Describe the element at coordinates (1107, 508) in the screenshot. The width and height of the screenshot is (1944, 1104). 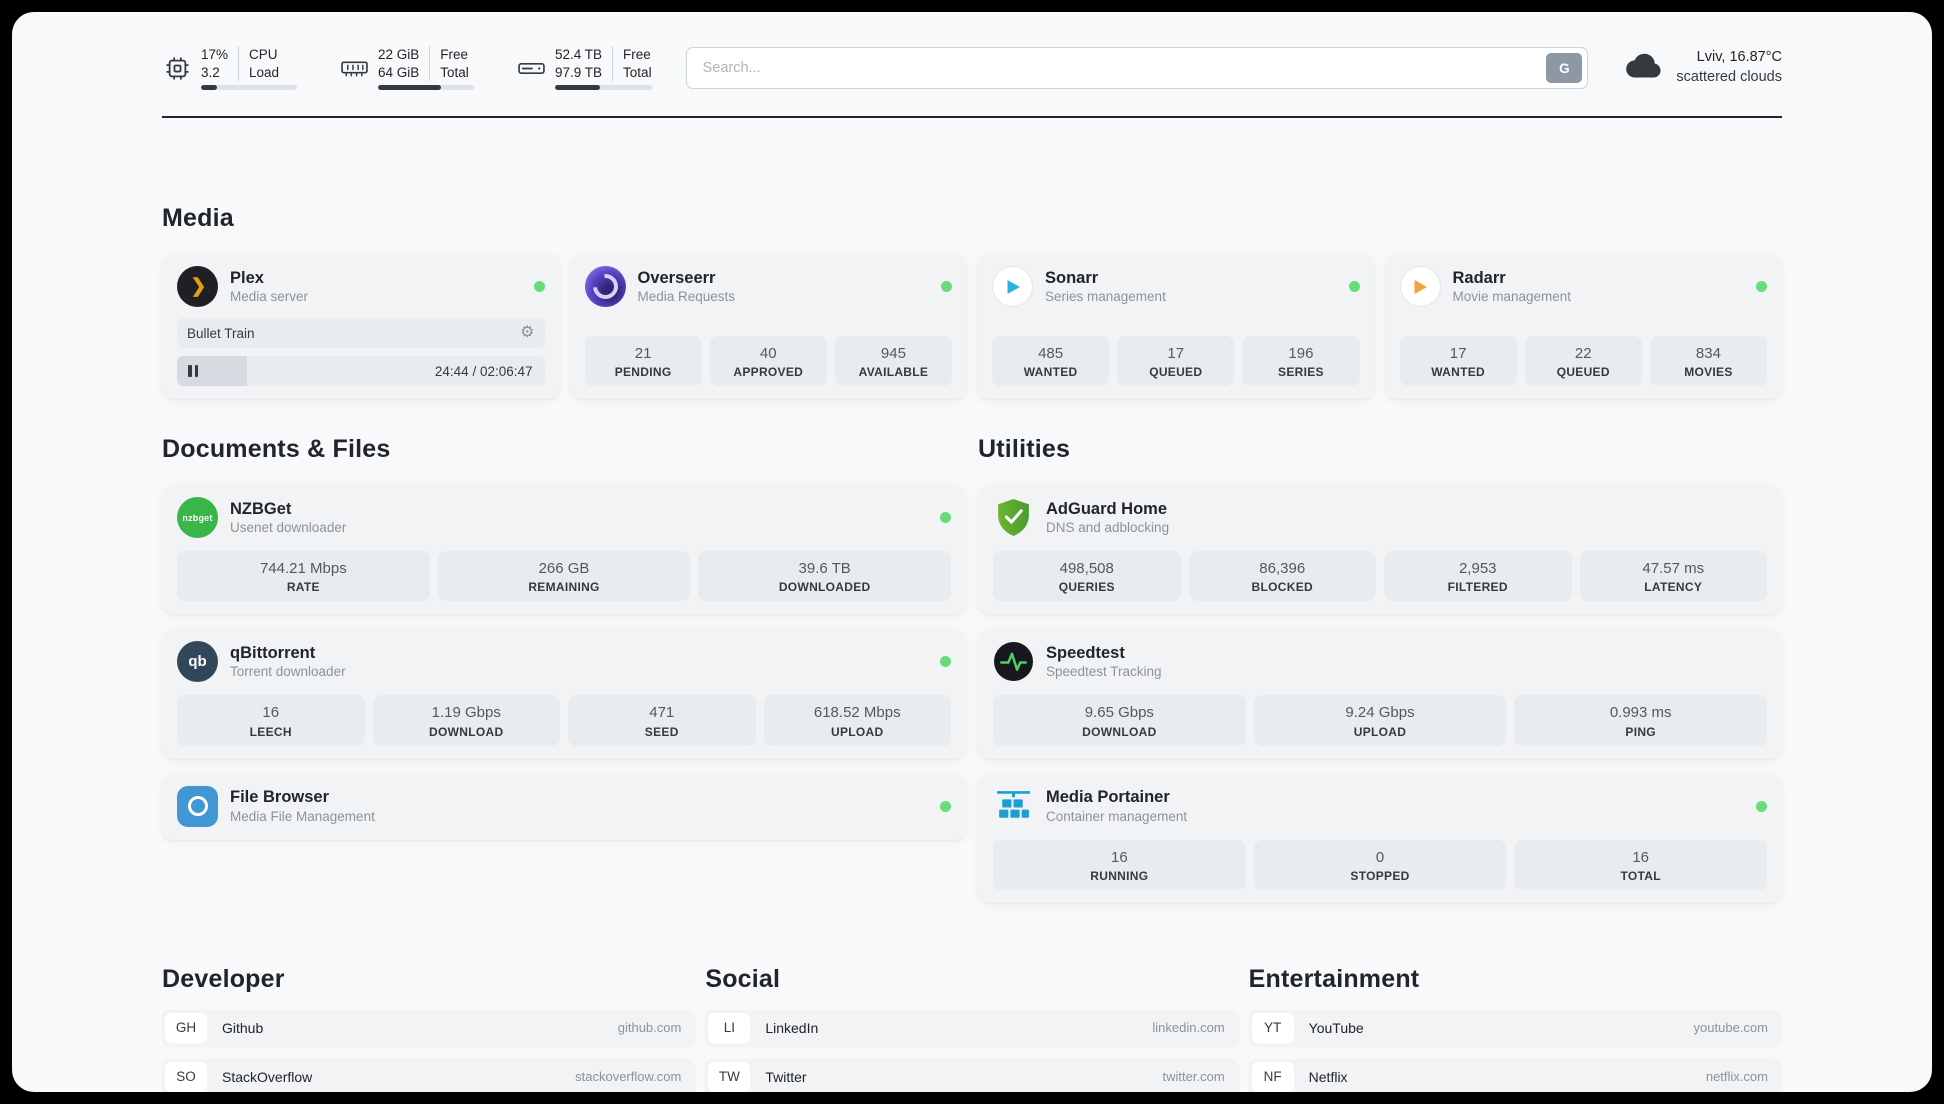
I see `app-name: AdGuard Home` at that location.